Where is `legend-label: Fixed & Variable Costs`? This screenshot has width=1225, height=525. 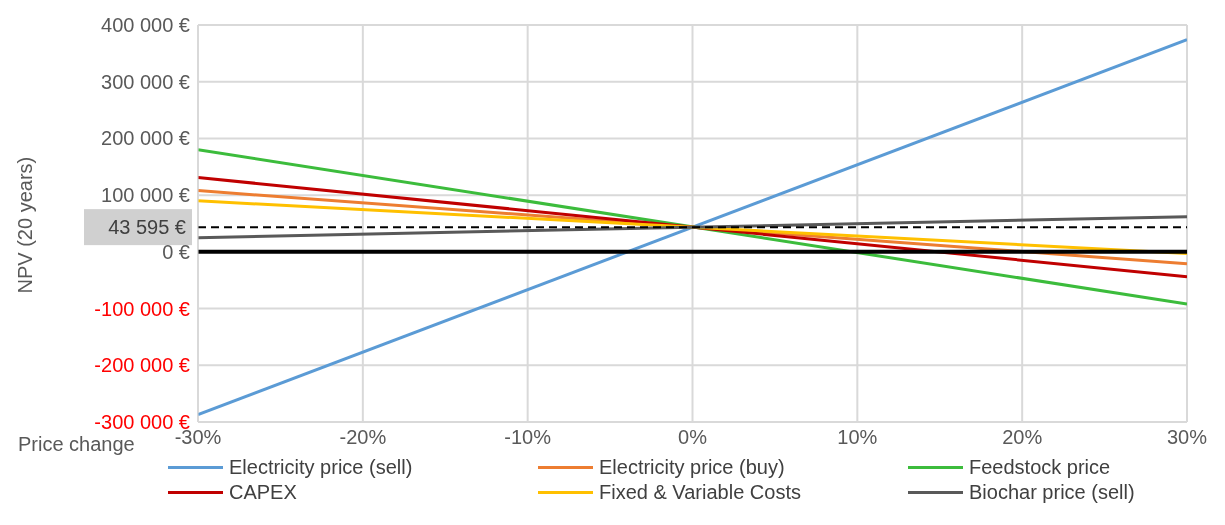 legend-label: Fixed & Variable Costs is located at coordinates (700, 492).